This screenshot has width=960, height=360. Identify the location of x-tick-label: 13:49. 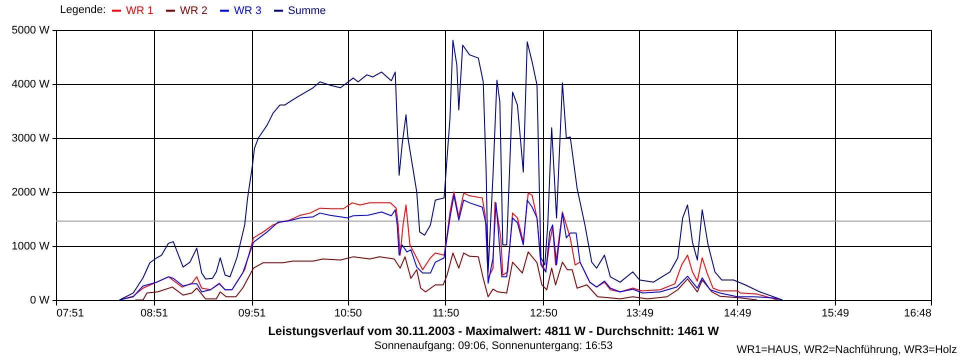
(640, 314).